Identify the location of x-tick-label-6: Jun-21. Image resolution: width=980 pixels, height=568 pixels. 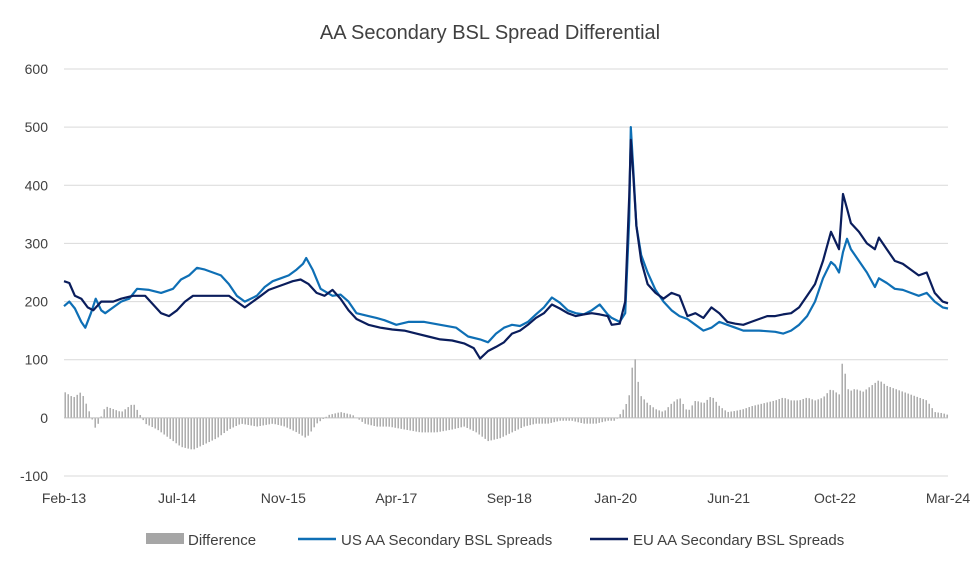
(728, 498).